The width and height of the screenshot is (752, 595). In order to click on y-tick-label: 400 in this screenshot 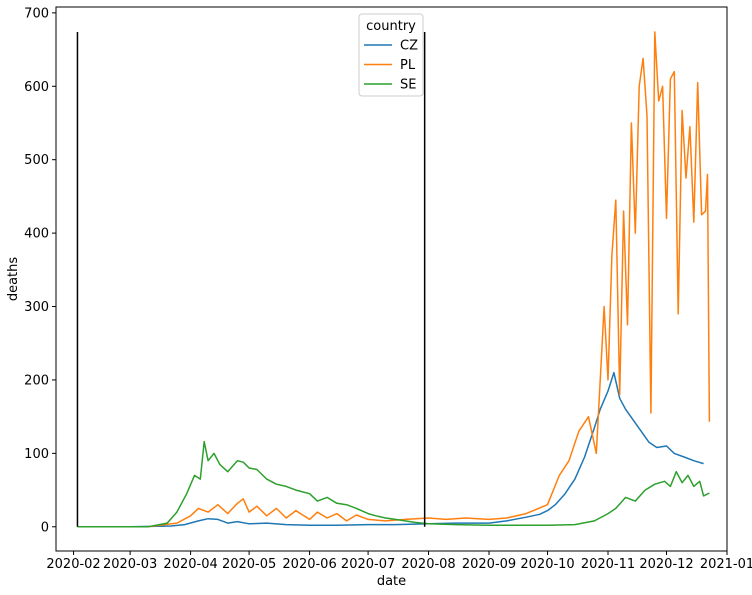, I will do `click(36, 234)`.